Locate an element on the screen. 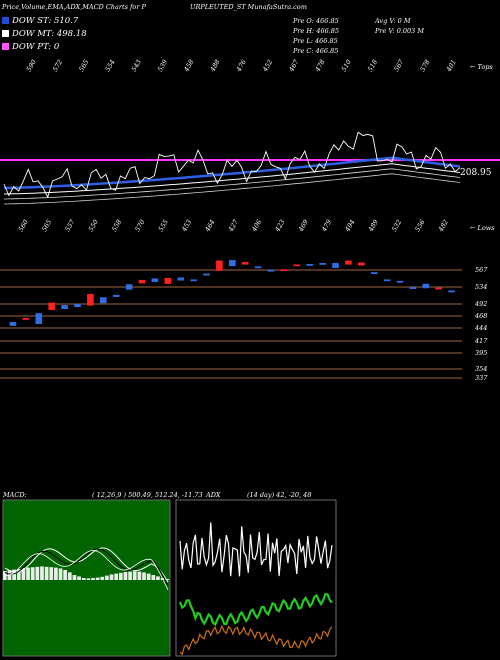  top-tick-label: 518 is located at coordinates (372, 65).